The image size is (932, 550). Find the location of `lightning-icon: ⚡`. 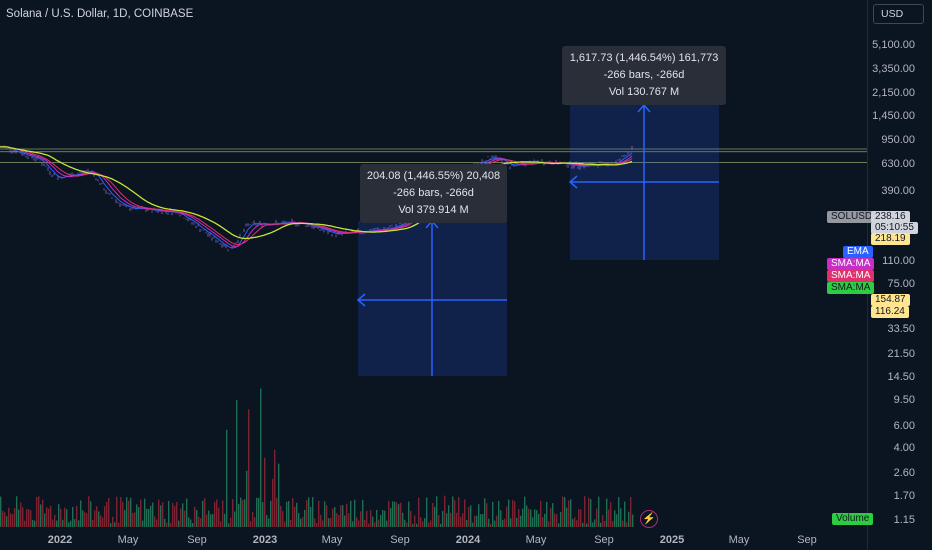

lightning-icon: ⚡ is located at coordinates (649, 519).